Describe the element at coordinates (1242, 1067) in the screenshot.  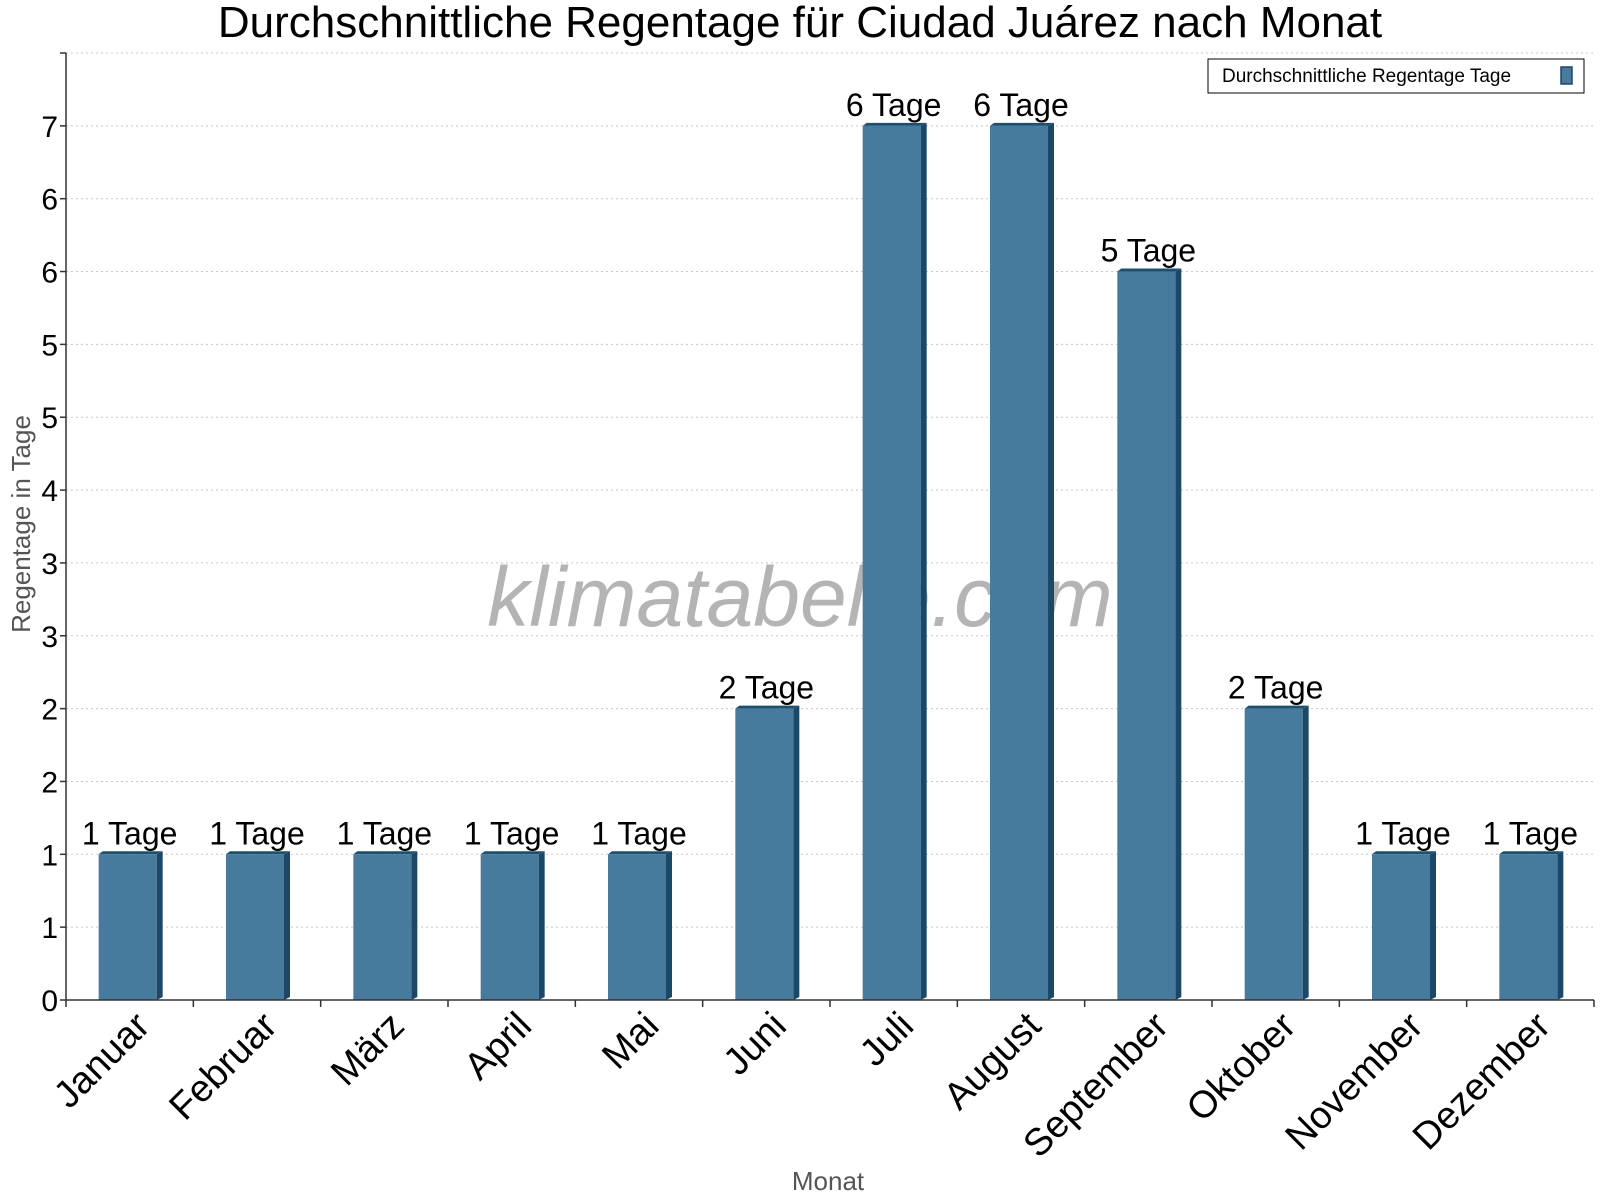
I see `x-tick-label: Oktober` at that location.